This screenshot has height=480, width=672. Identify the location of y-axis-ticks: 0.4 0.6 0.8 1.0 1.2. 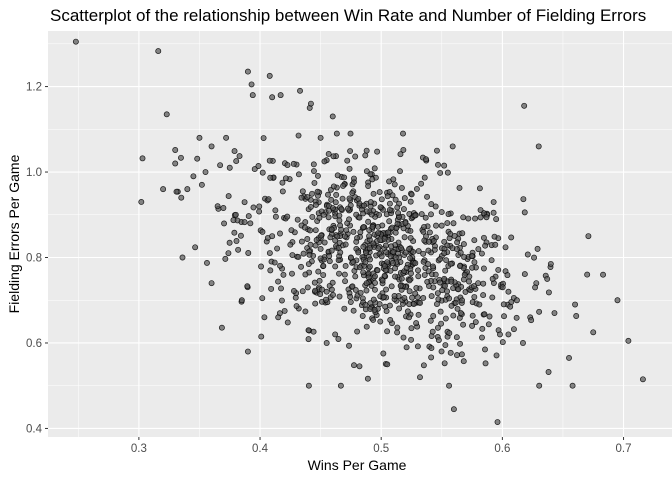
(37, 258).